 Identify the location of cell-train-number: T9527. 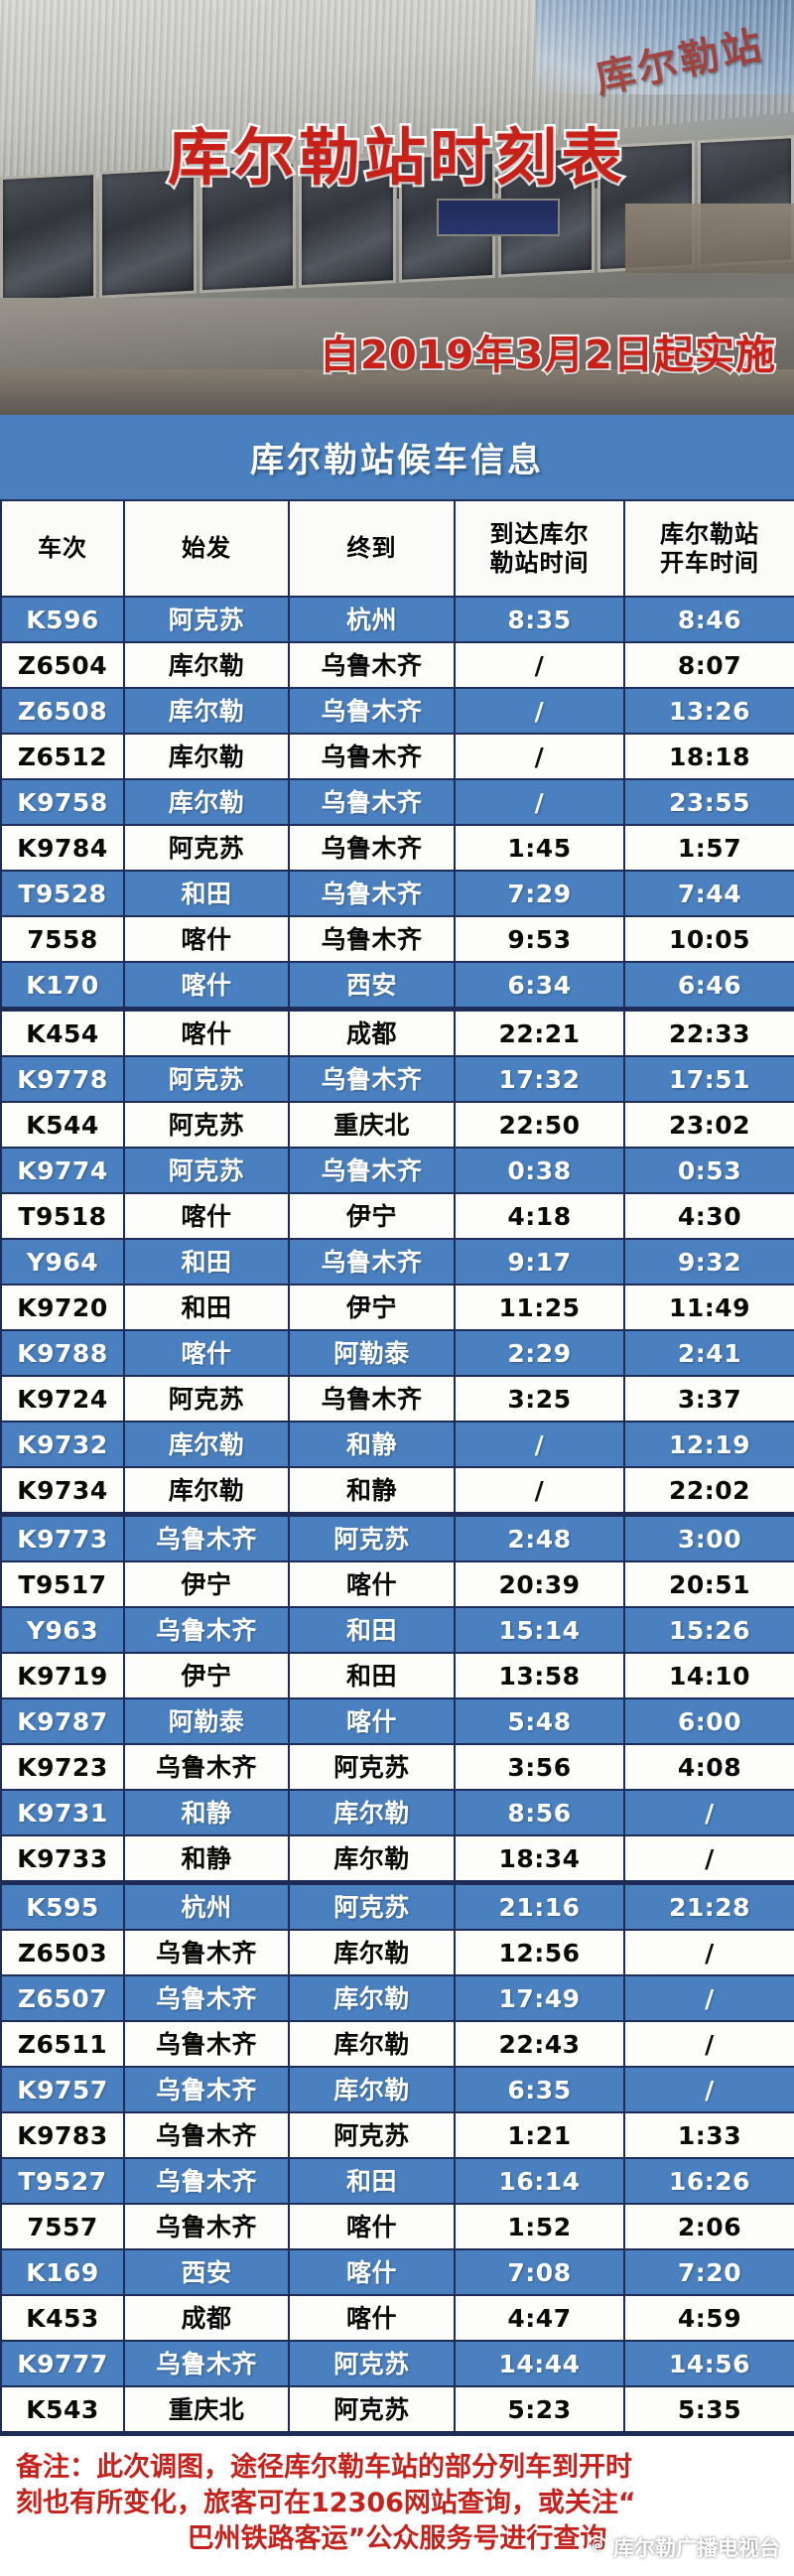
(63, 2181).